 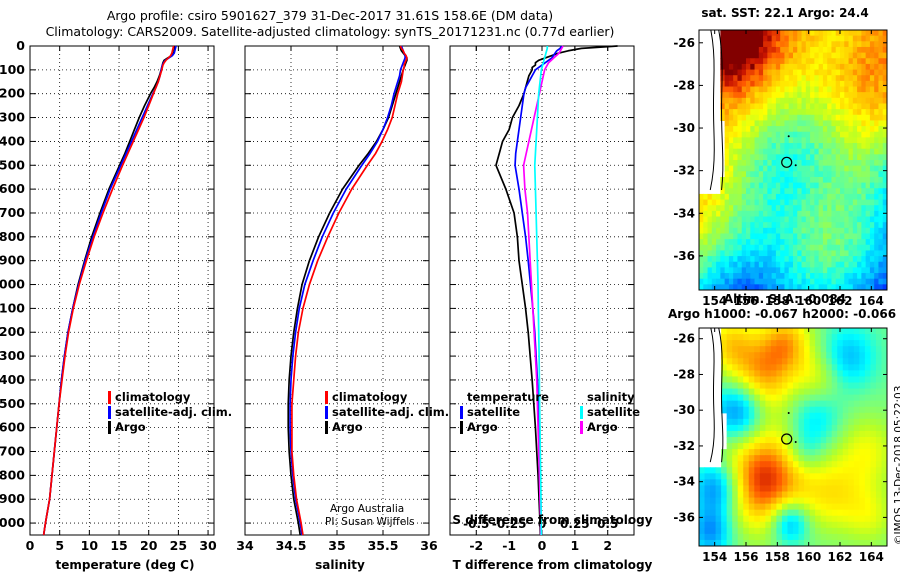 What do you see at coordinates (12, 427) in the screenshot?
I see `svg-text: 1600` at bounding box center [12, 427].